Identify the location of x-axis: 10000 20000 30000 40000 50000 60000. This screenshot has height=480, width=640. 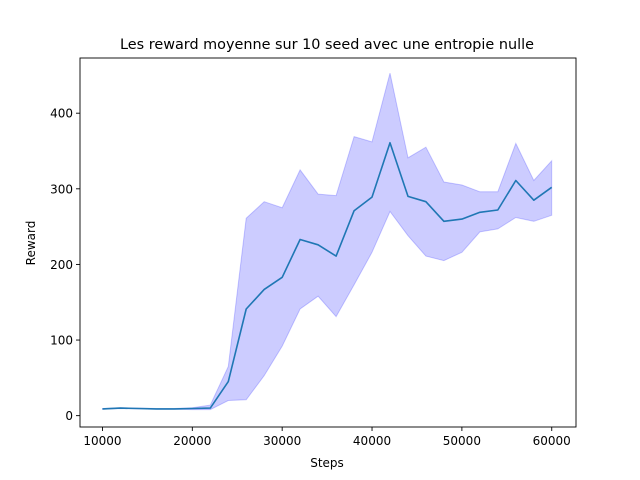
(327, 437).